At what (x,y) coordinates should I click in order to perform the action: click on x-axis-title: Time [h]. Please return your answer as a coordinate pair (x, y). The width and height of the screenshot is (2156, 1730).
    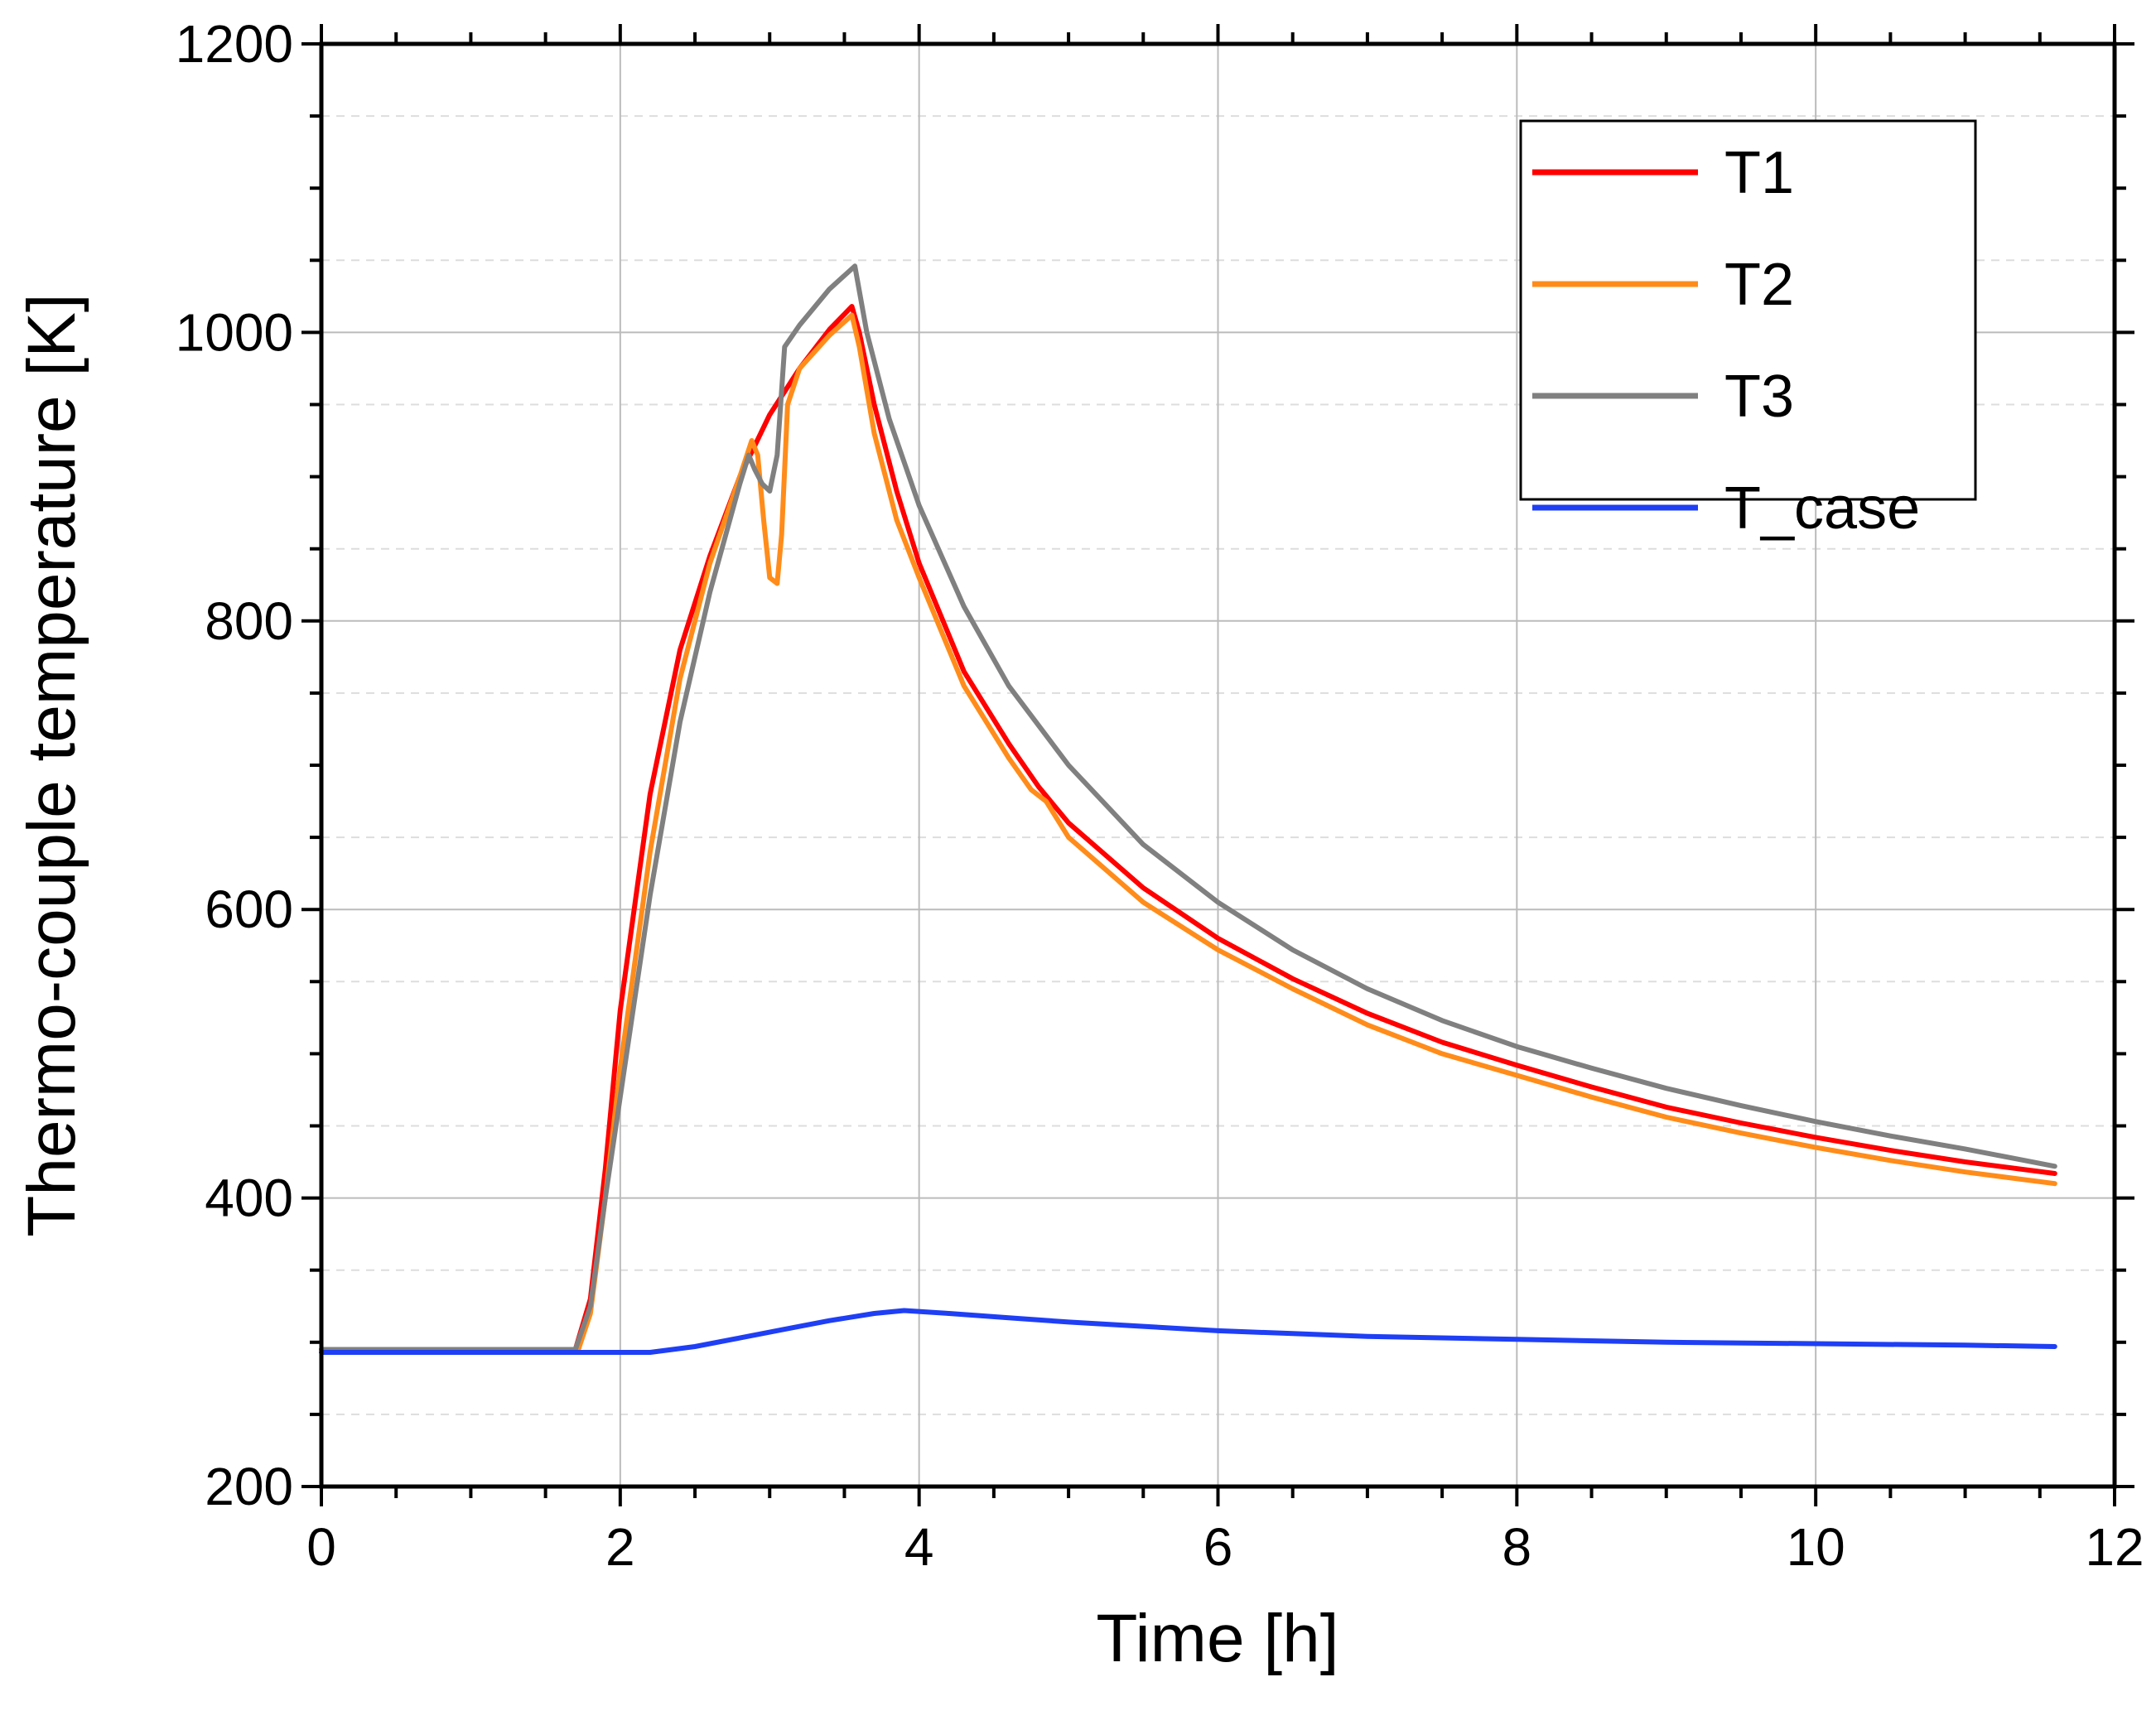
    Looking at the image, I should click on (1217, 1638).